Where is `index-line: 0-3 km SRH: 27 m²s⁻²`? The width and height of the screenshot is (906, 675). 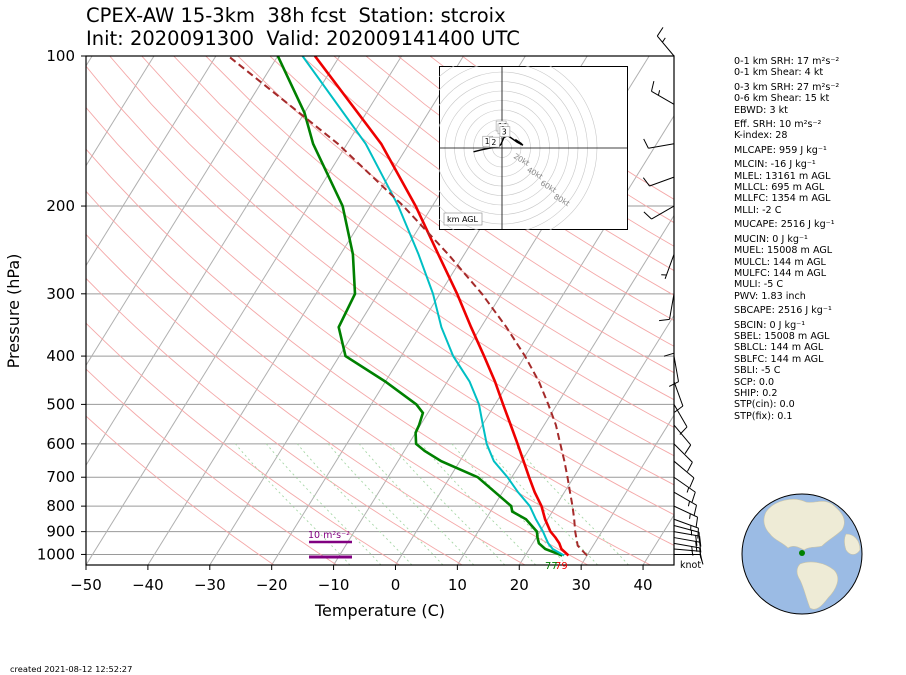
index-line: 0-3 km SRH: 27 m²s⁻² is located at coordinates (787, 87).